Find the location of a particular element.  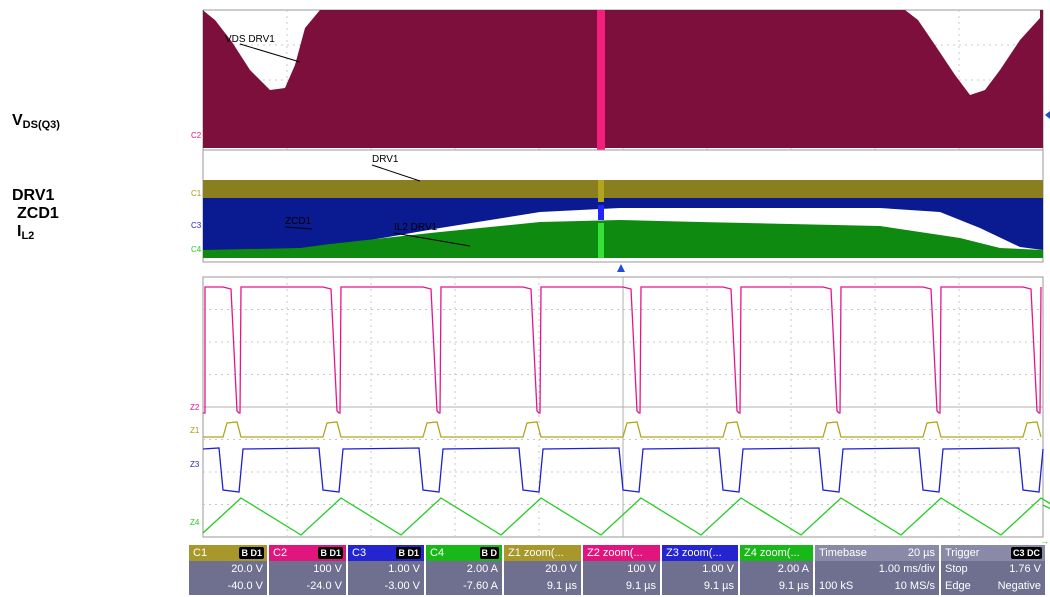

z4-trace is located at coordinates (626, 516).